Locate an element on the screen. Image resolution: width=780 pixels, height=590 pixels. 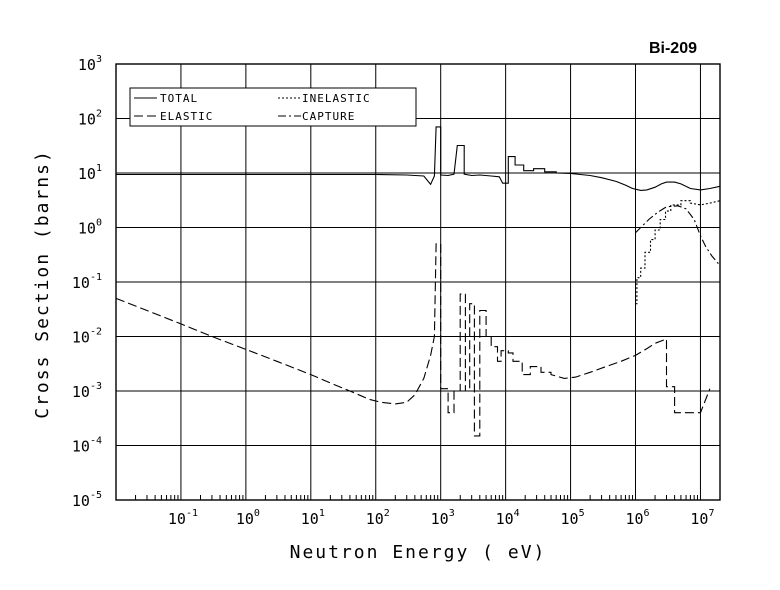
legend-box is located at coordinates (273, 107).